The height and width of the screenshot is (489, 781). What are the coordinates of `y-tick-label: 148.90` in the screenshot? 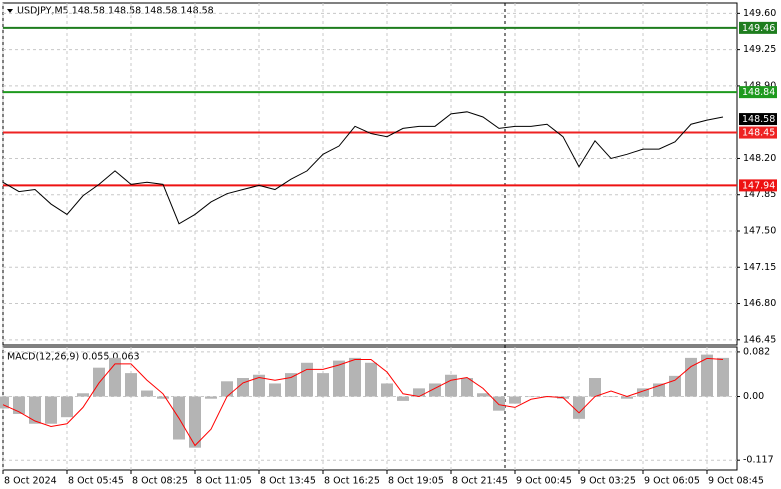 It's located at (759, 85).